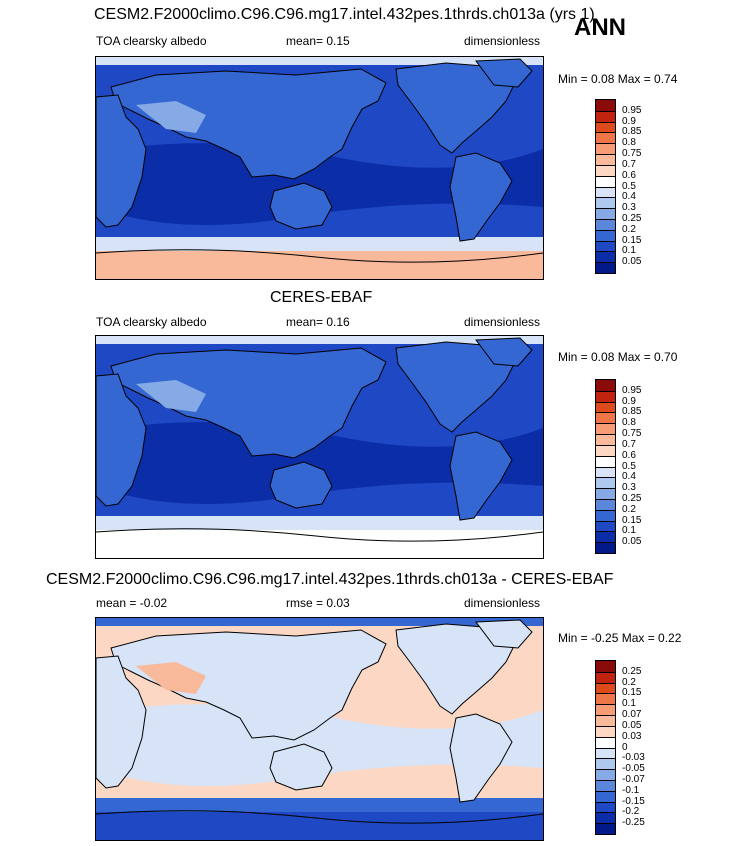  Describe the element at coordinates (502, 322) in the screenshot. I see `obs-units-label: dimensionless` at that location.